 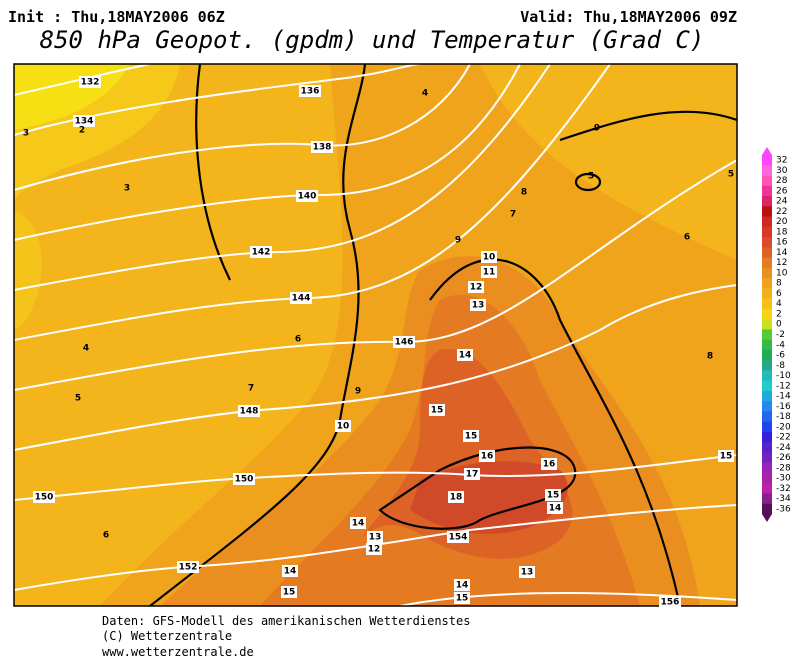 What do you see at coordinates (782, 191) in the screenshot?
I see `legend-label: 26` at bounding box center [782, 191].